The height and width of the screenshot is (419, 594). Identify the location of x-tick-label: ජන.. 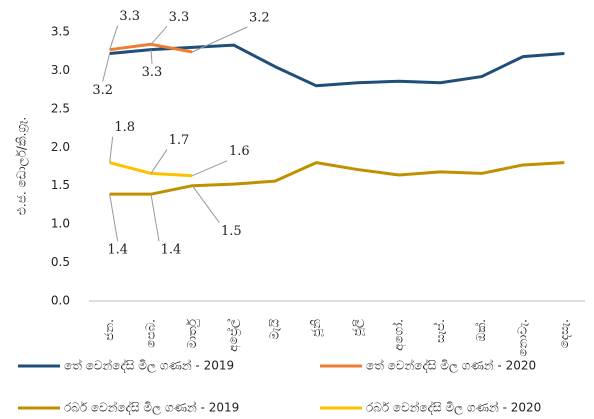
(109, 330).